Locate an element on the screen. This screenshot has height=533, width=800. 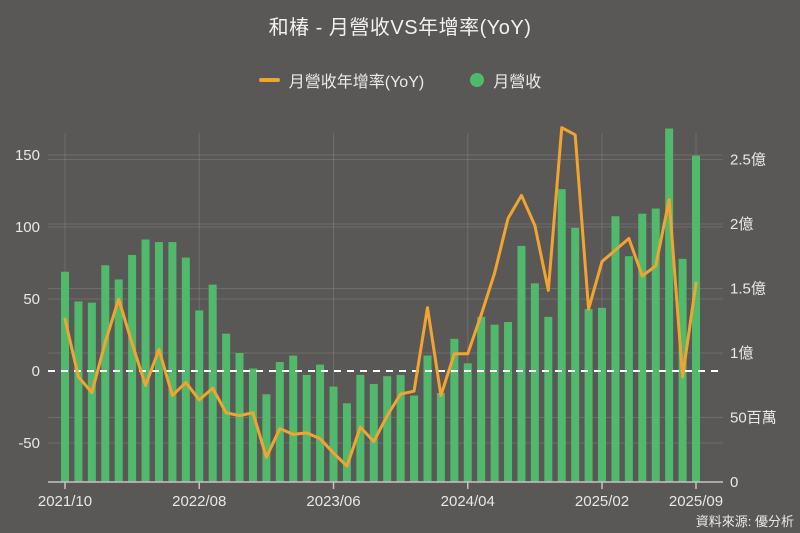
right-axis-label: 2億 is located at coordinates (741, 224).